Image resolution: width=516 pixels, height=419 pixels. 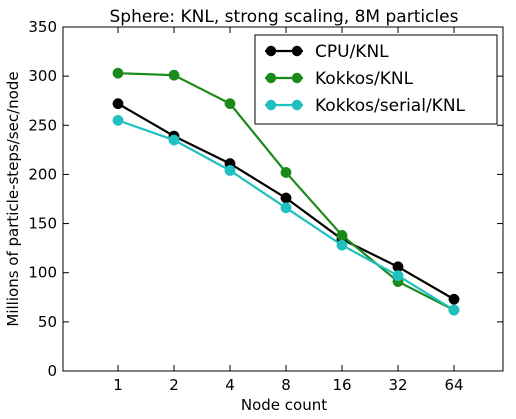 What do you see at coordinates (364, 79) in the screenshot?
I see `legend-label: Kokkos/KNL` at bounding box center [364, 79].